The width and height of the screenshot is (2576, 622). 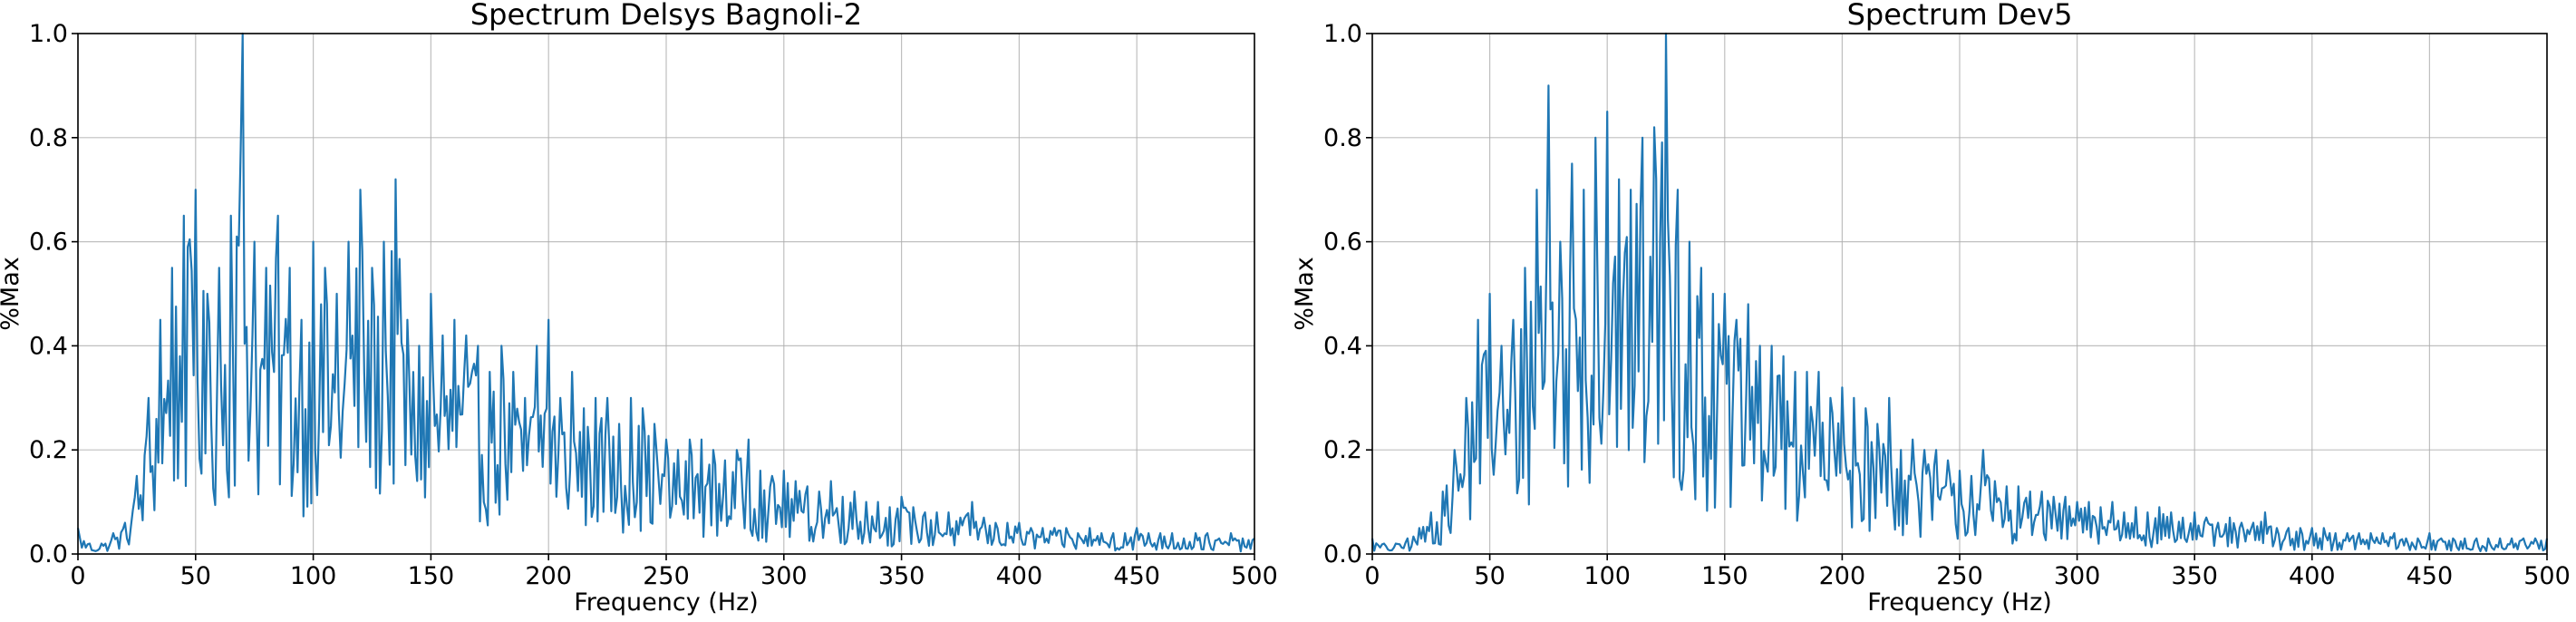 I want to click on chart-title: Spectrum Dev5, so click(x=1960, y=16).